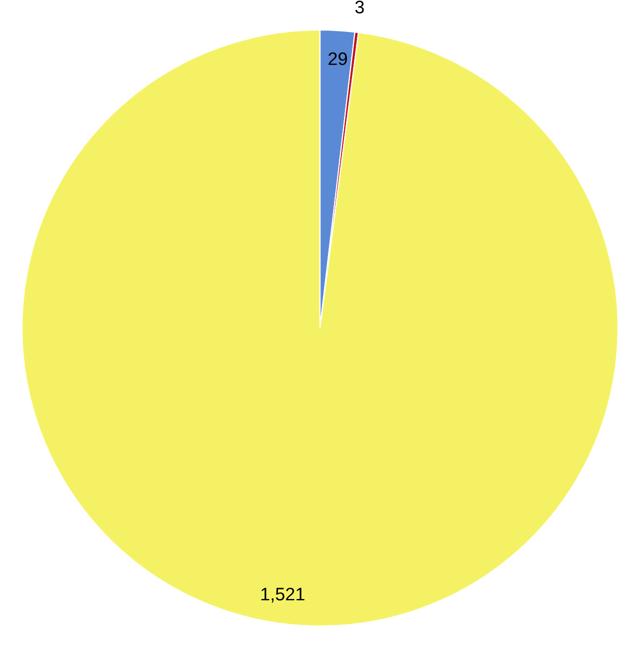 Image resolution: width=622 pixels, height=647 pixels. I want to click on data-label: 1,521, so click(282, 595).